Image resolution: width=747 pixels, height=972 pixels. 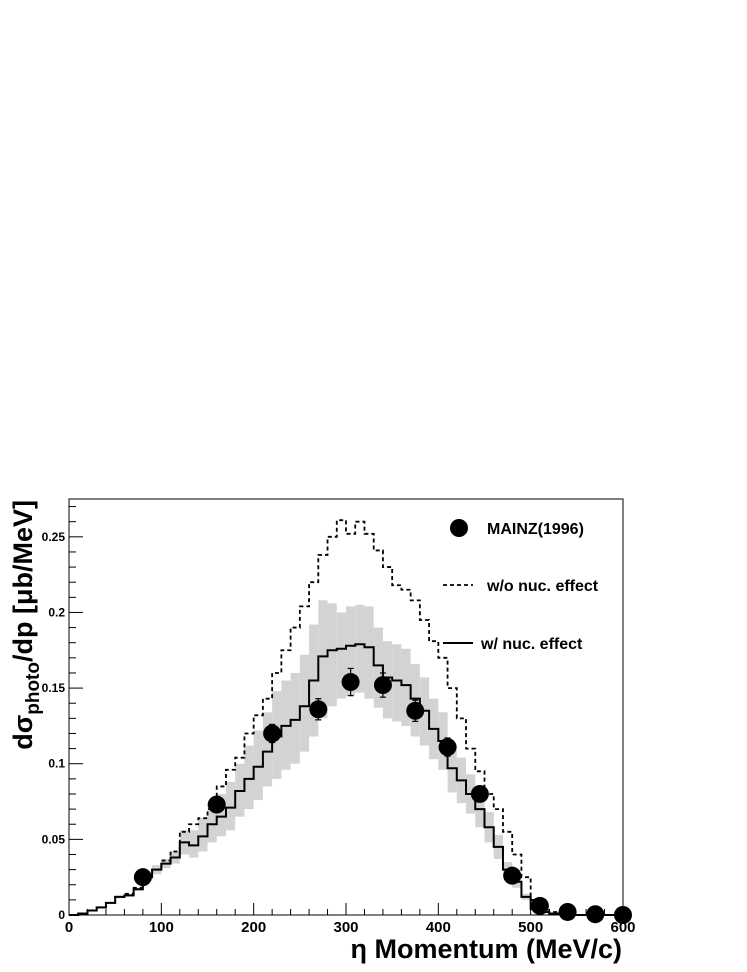 What do you see at coordinates (26, 625) in the screenshot?
I see `y-axis-title: dσphoto/dp [μb/MeV]` at bounding box center [26, 625].